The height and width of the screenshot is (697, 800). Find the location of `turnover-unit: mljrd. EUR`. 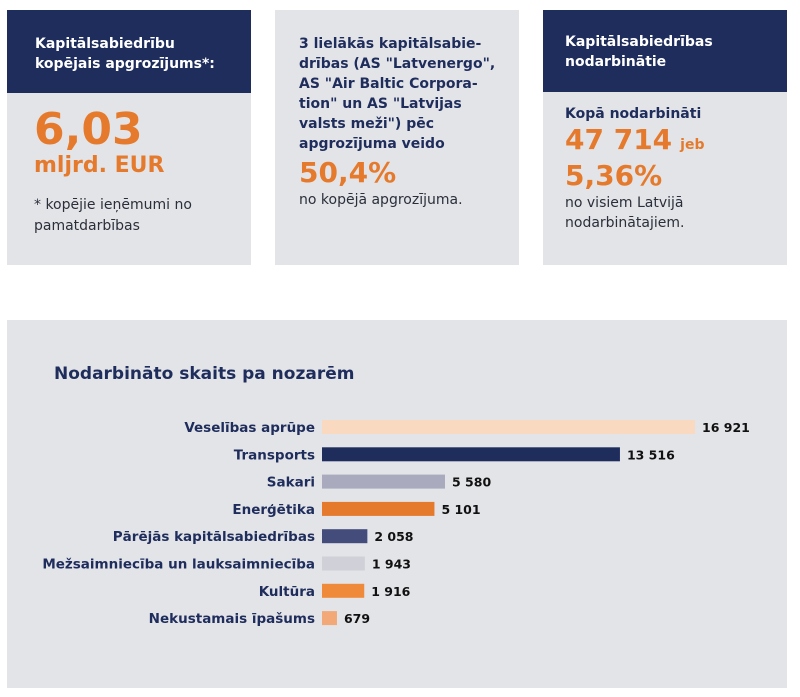

turnover-unit: mljrd. EUR is located at coordinates (99, 165).